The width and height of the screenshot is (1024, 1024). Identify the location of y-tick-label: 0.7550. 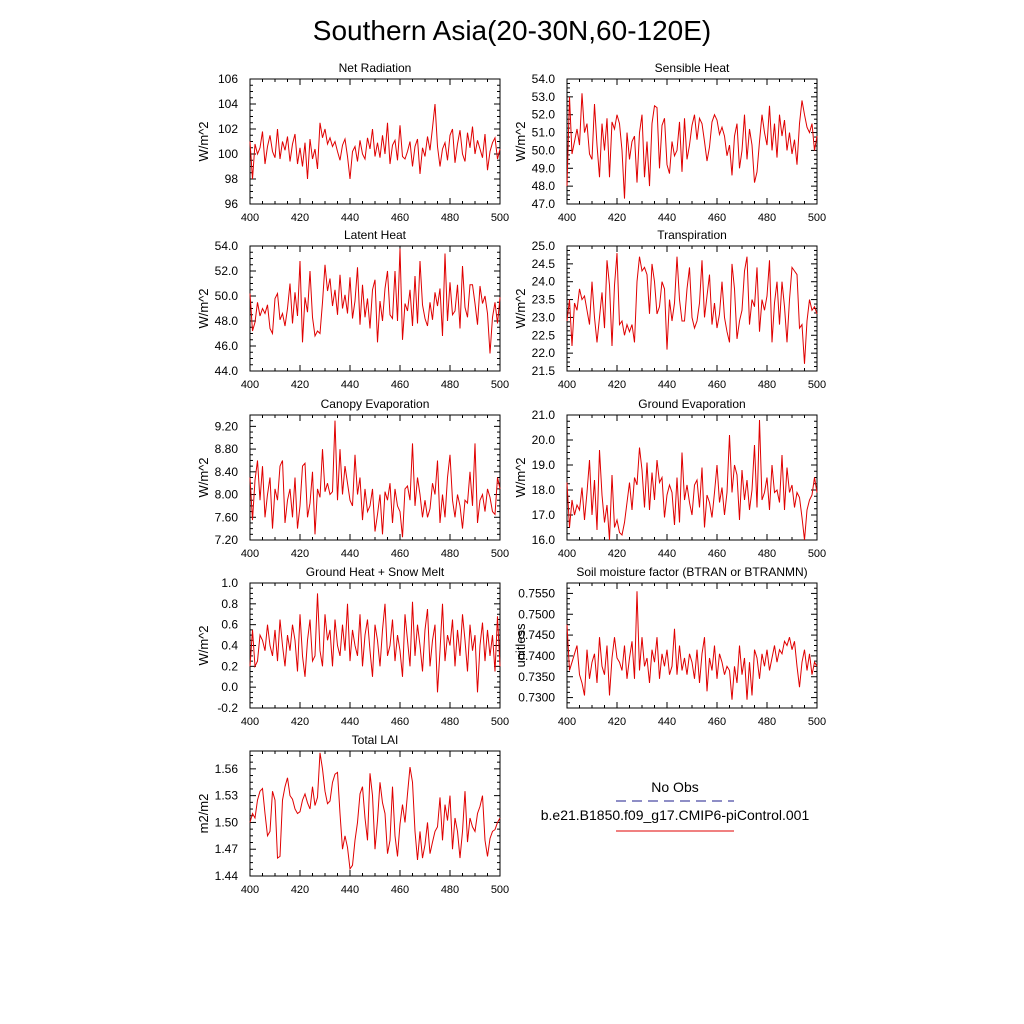
(536, 593).